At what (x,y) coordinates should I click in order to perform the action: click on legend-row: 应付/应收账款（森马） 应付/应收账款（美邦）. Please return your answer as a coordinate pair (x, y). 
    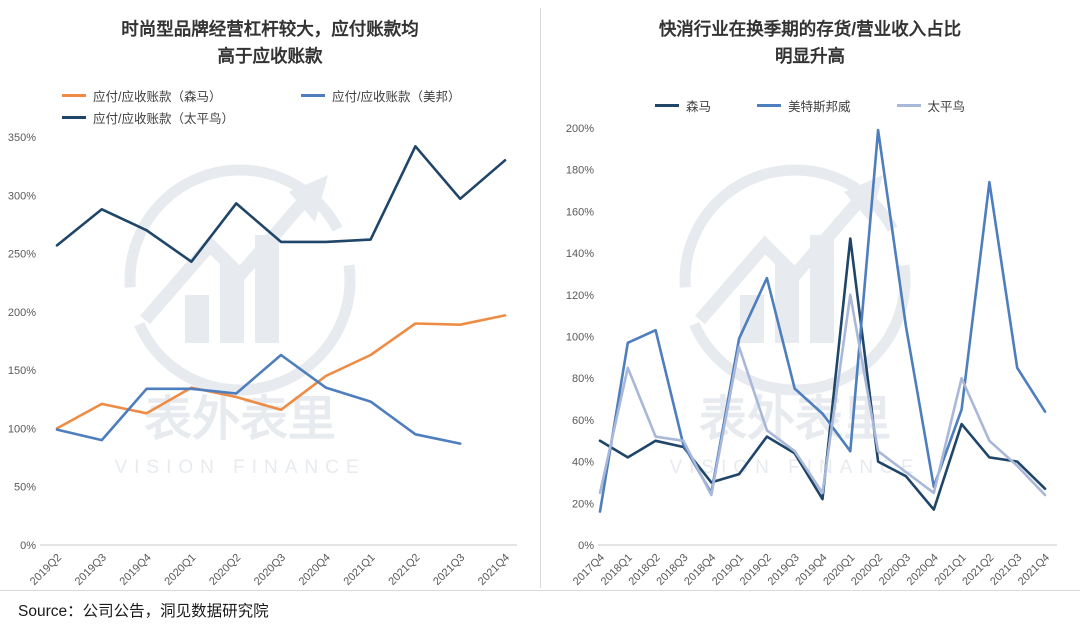
    Looking at the image, I should click on (270, 95).